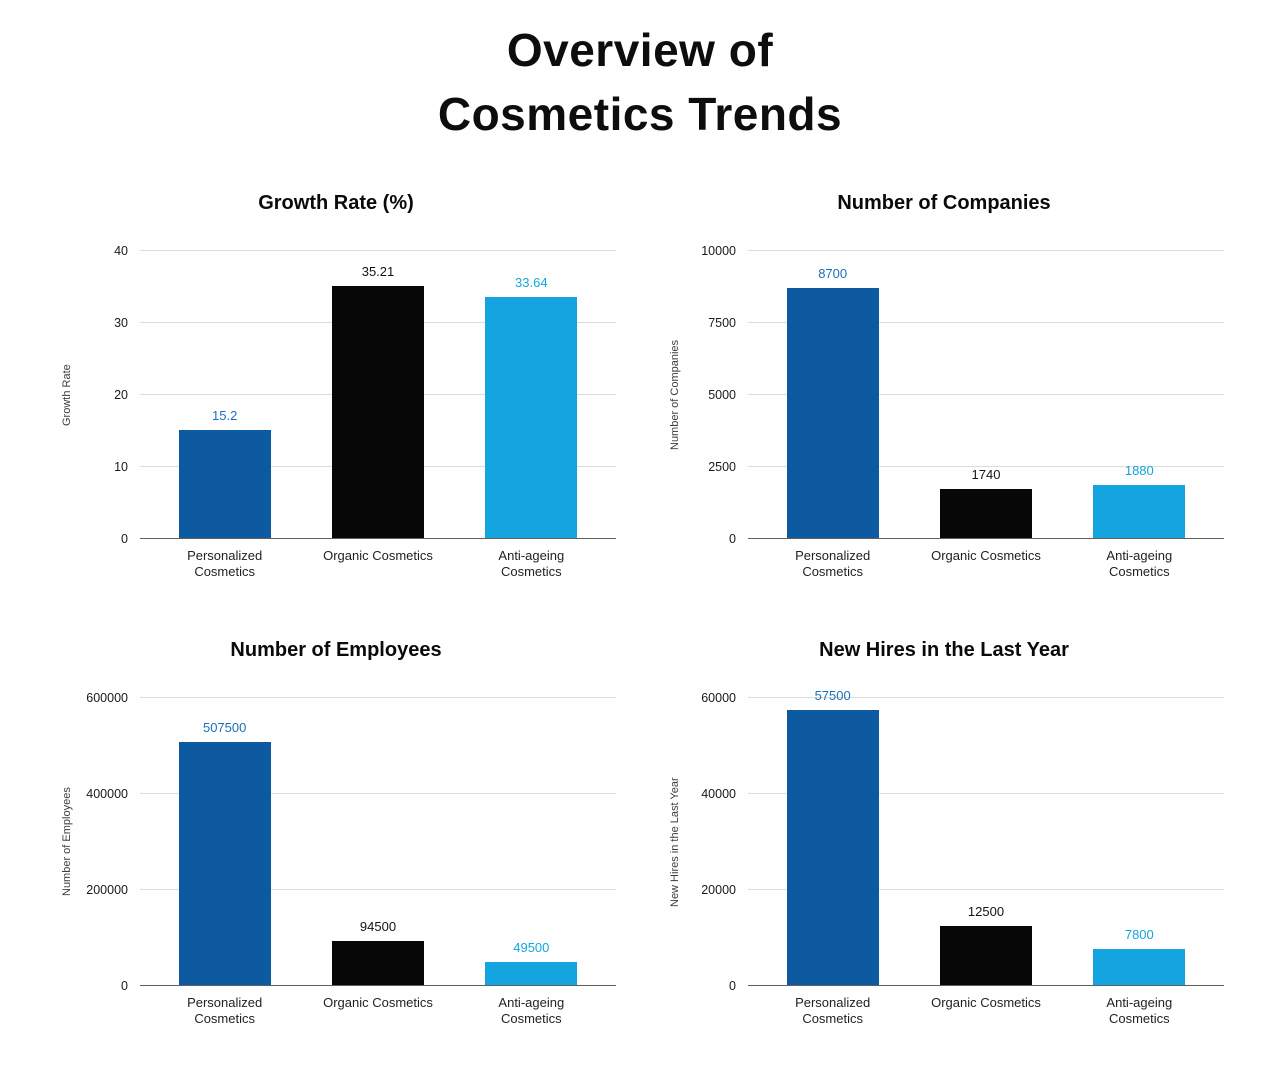 Image resolution: width=1280 pixels, height=1080 pixels. Describe the element at coordinates (718, 698) in the screenshot. I see `y-tick-label: 60000` at that location.